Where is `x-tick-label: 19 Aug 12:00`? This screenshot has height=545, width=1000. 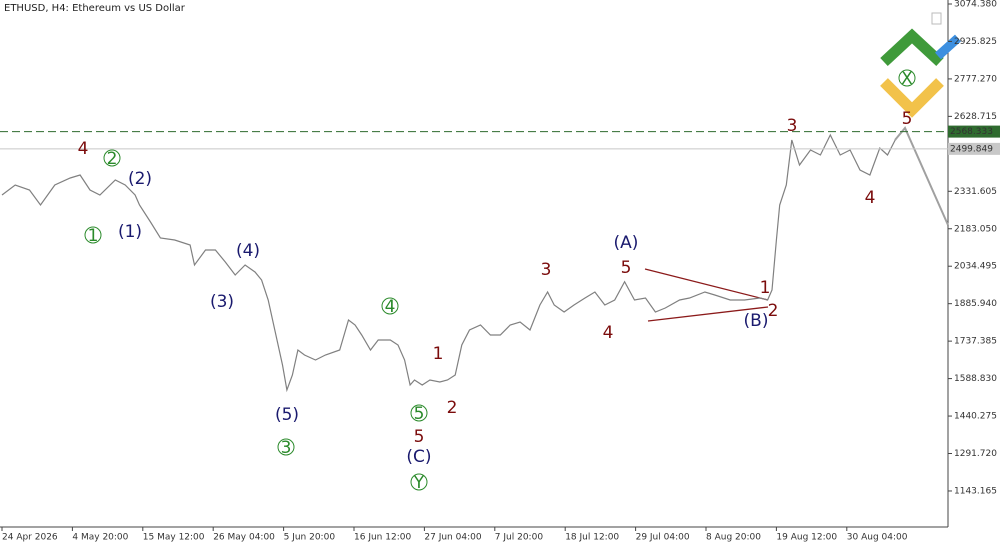
x-tick-label: 19 Aug 12:00 is located at coordinates (806, 538).